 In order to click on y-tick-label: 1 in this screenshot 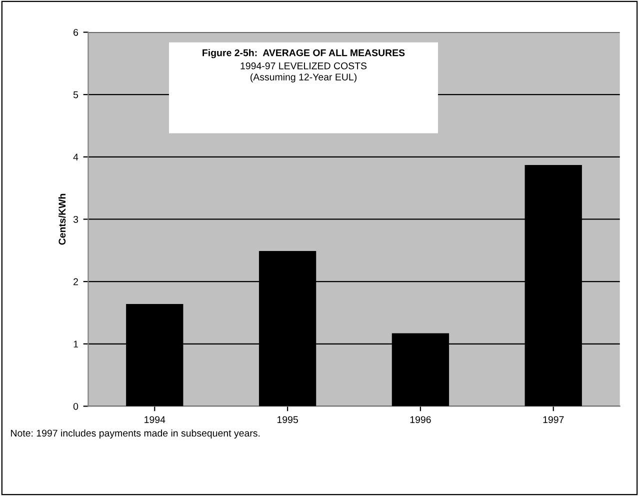, I will do `click(76, 344)`.